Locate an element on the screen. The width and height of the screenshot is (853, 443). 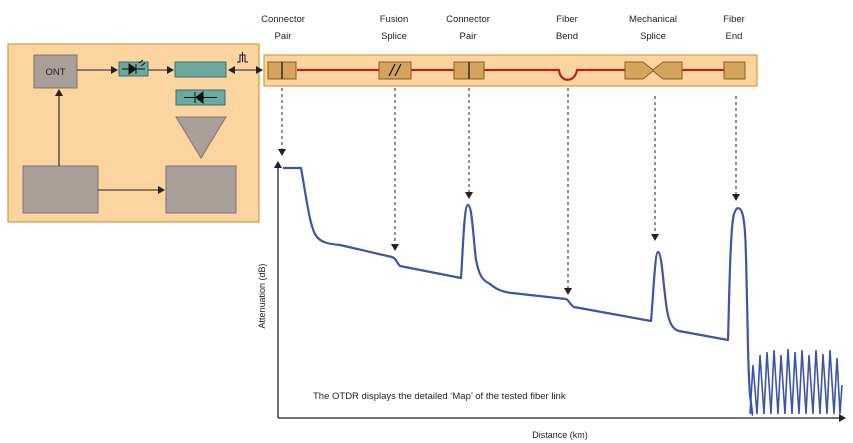
ont-label: ONT is located at coordinates (55, 72).